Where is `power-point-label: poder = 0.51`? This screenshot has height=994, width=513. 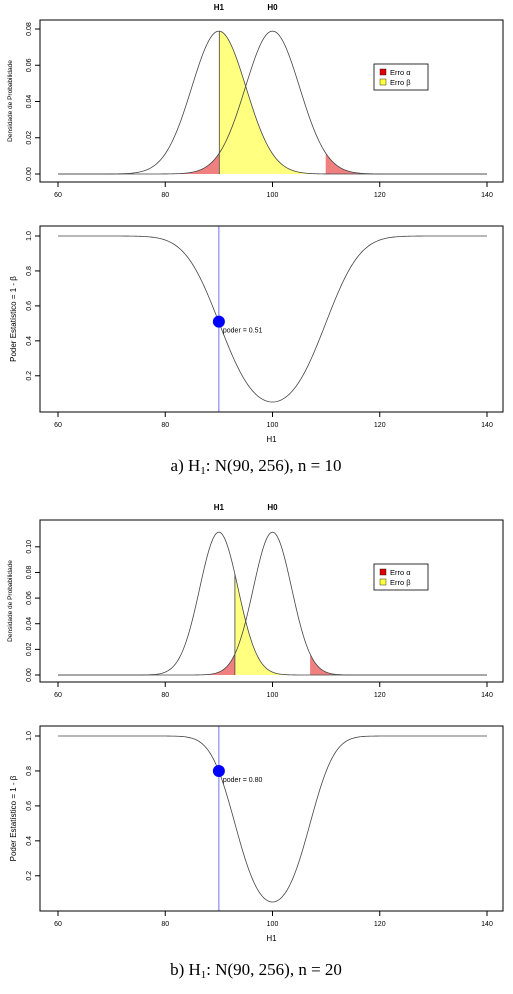
power-point-label: poder = 0.51 is located at coordinates (243, 331).